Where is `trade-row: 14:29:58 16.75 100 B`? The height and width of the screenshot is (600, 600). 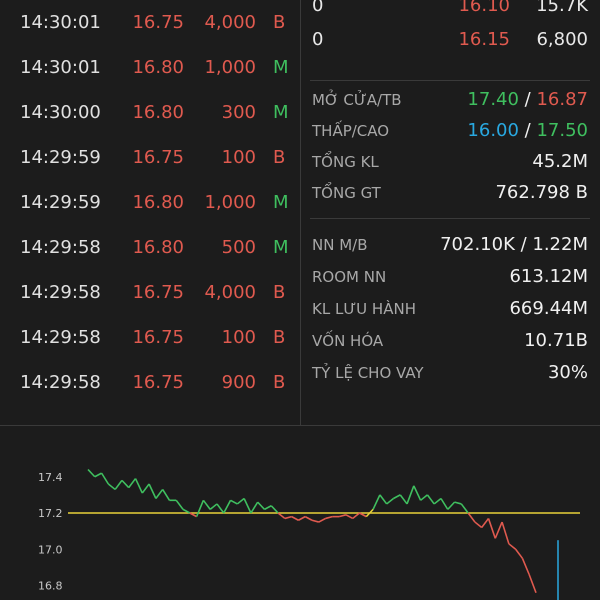
trade-row: 14:29:58 16.75 100 B is located at coordinates (150, 338).